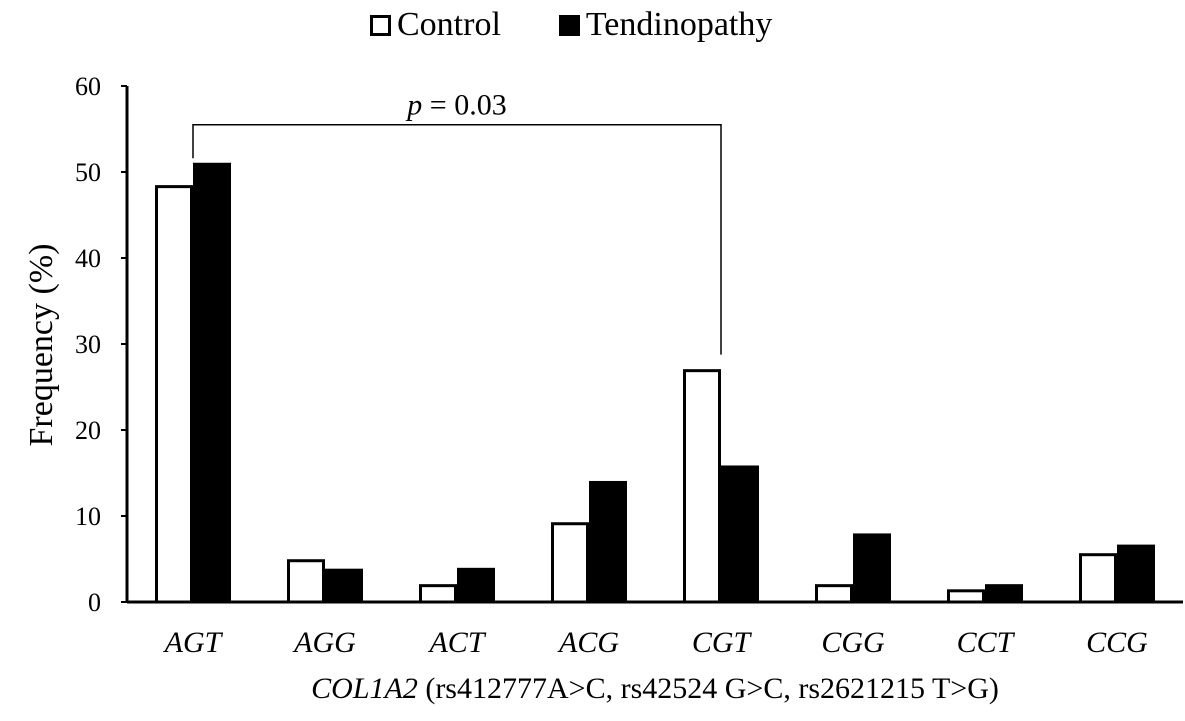 The image size is (1185, 721). What do you see at coordinates (570, 563) in the screenshot?
I see `bar-control-acg` at bounding box center [570, 563].